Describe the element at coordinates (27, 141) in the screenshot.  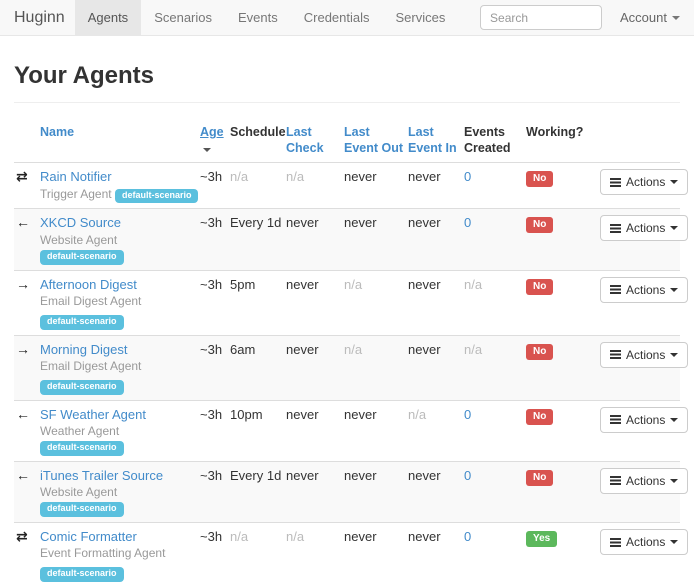
I see `col-header-icon` at that location.